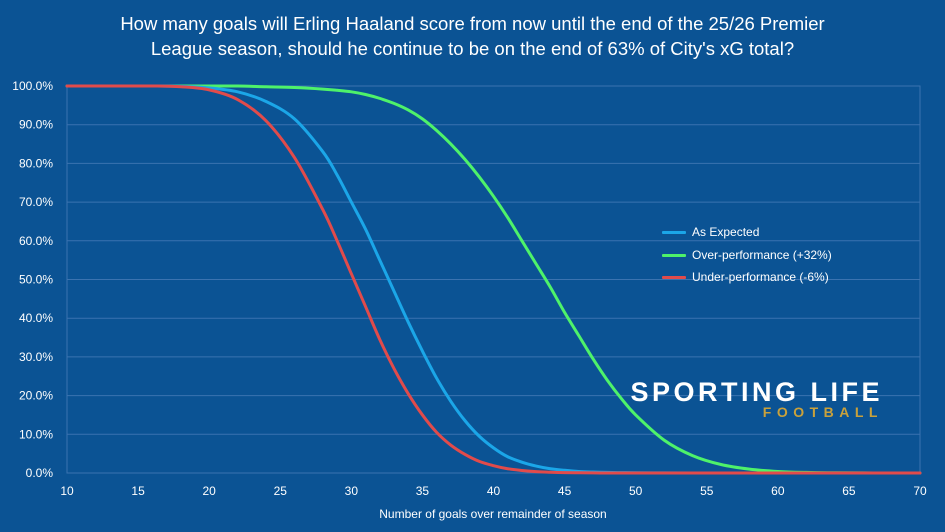  Describe the element at coordinates (36, 163) in the screenshot. I see `y-tick-label: 80.0%` at that location.